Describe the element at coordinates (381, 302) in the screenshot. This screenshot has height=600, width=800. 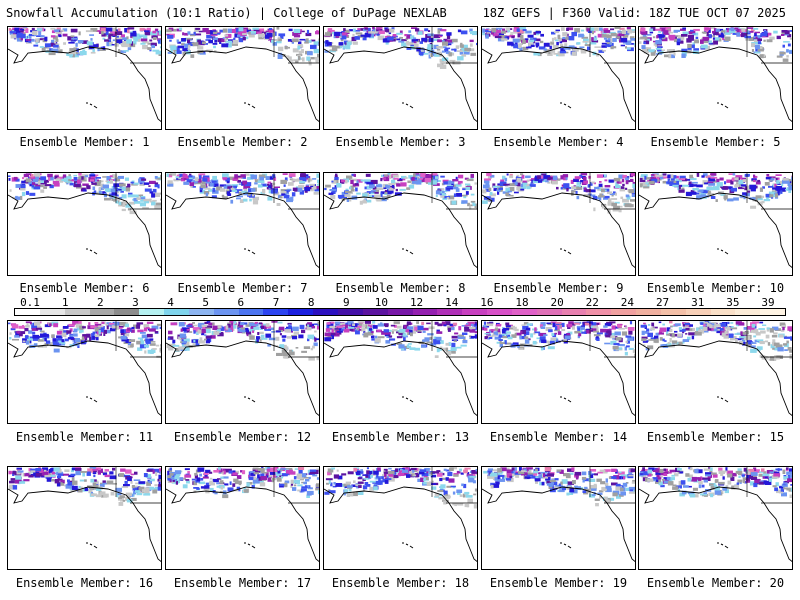
I see `colorbar-label: 10` at that location.